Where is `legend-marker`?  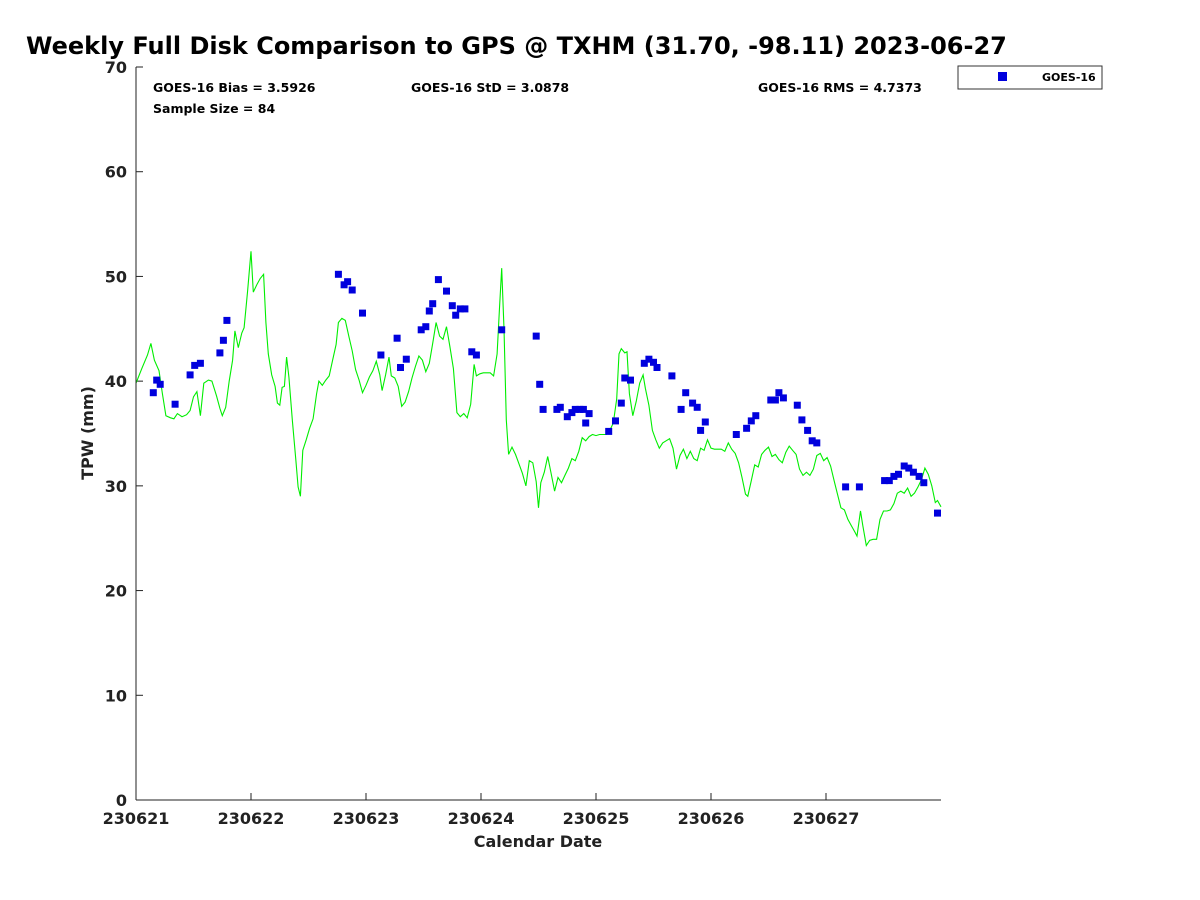 legend-marker is located at coordinates (1002, 76).